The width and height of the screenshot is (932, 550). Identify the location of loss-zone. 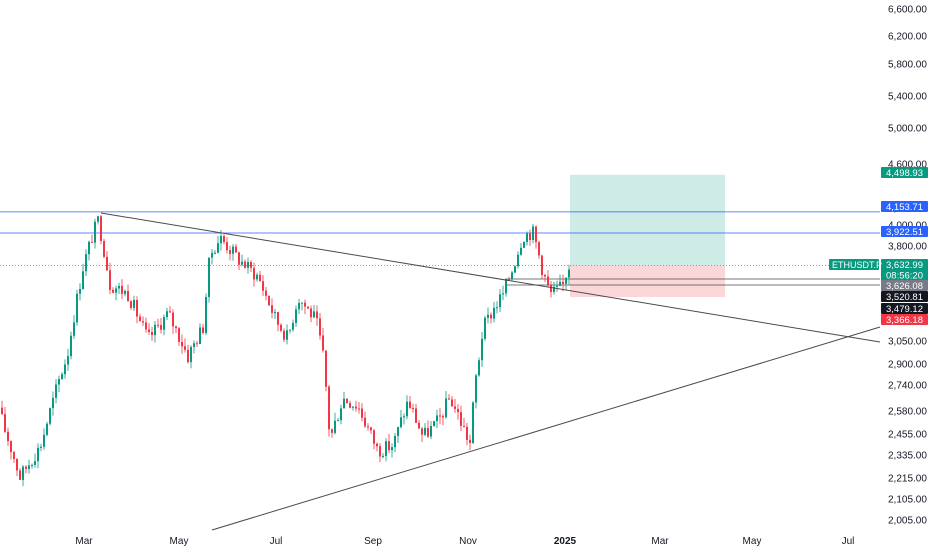
(647, 281).